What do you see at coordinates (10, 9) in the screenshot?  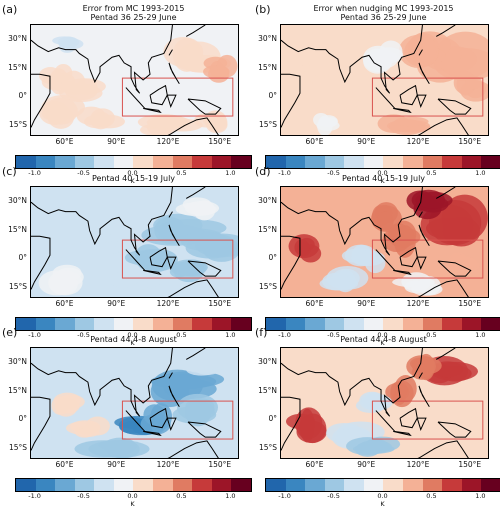 I see `panel-letter: (a)` at bounding box center [10, 9].